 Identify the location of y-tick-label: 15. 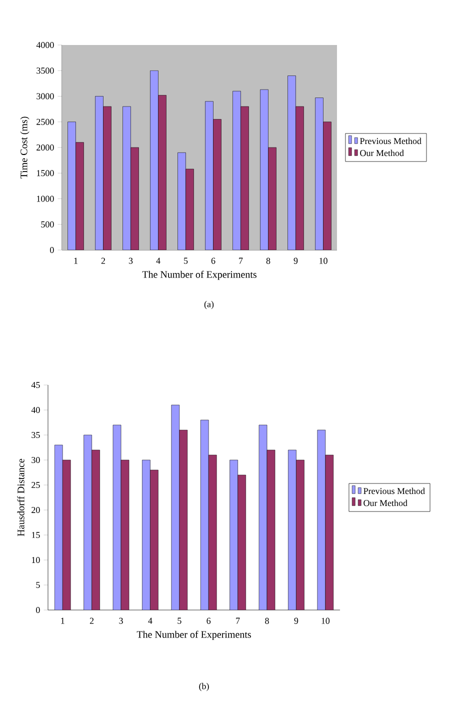
(36, 535).